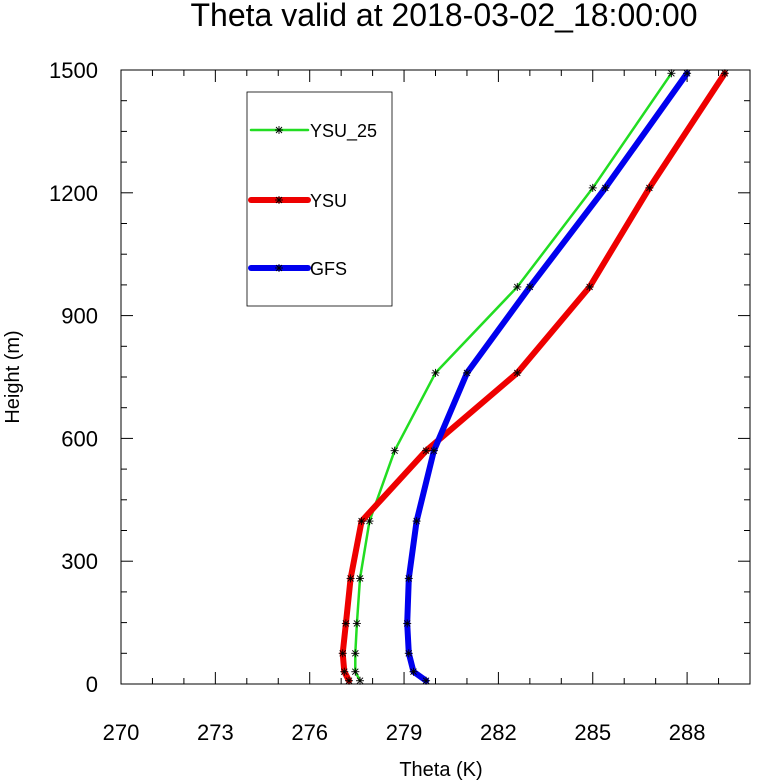 This screenshot has width=766, height=781. Describe the element at coordinates (215, 732) in the screenshot. I see `x-tick-label: 273` at that location.